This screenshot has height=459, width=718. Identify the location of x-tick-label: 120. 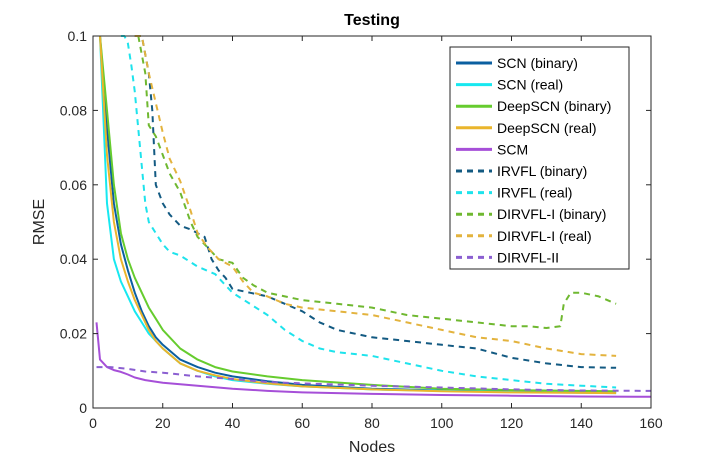
(512, 423).